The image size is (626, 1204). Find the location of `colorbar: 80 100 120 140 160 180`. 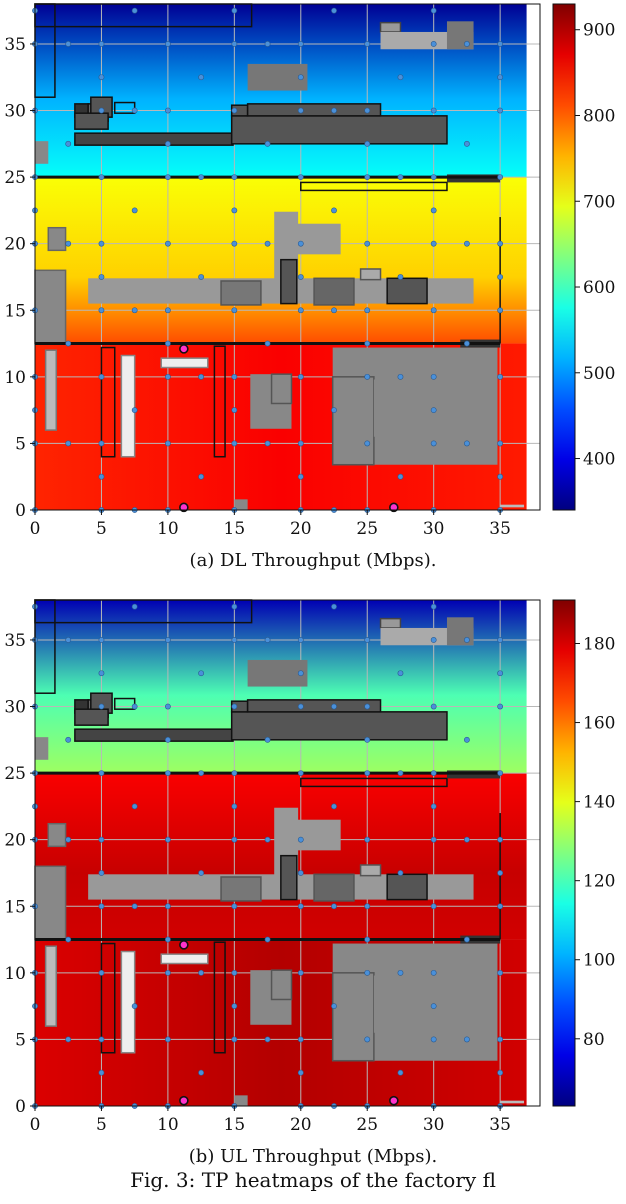

colorbar: 80 100 120 140 160 180 is located at coordinates (583, 853).